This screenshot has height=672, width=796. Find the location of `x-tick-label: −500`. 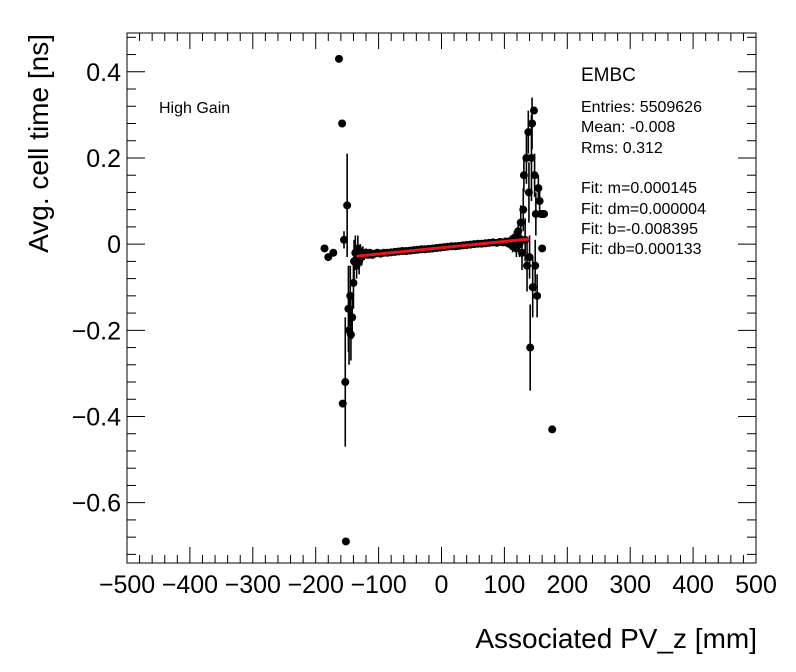

x-tick-label: −500 is located at coordinates (127, 585).